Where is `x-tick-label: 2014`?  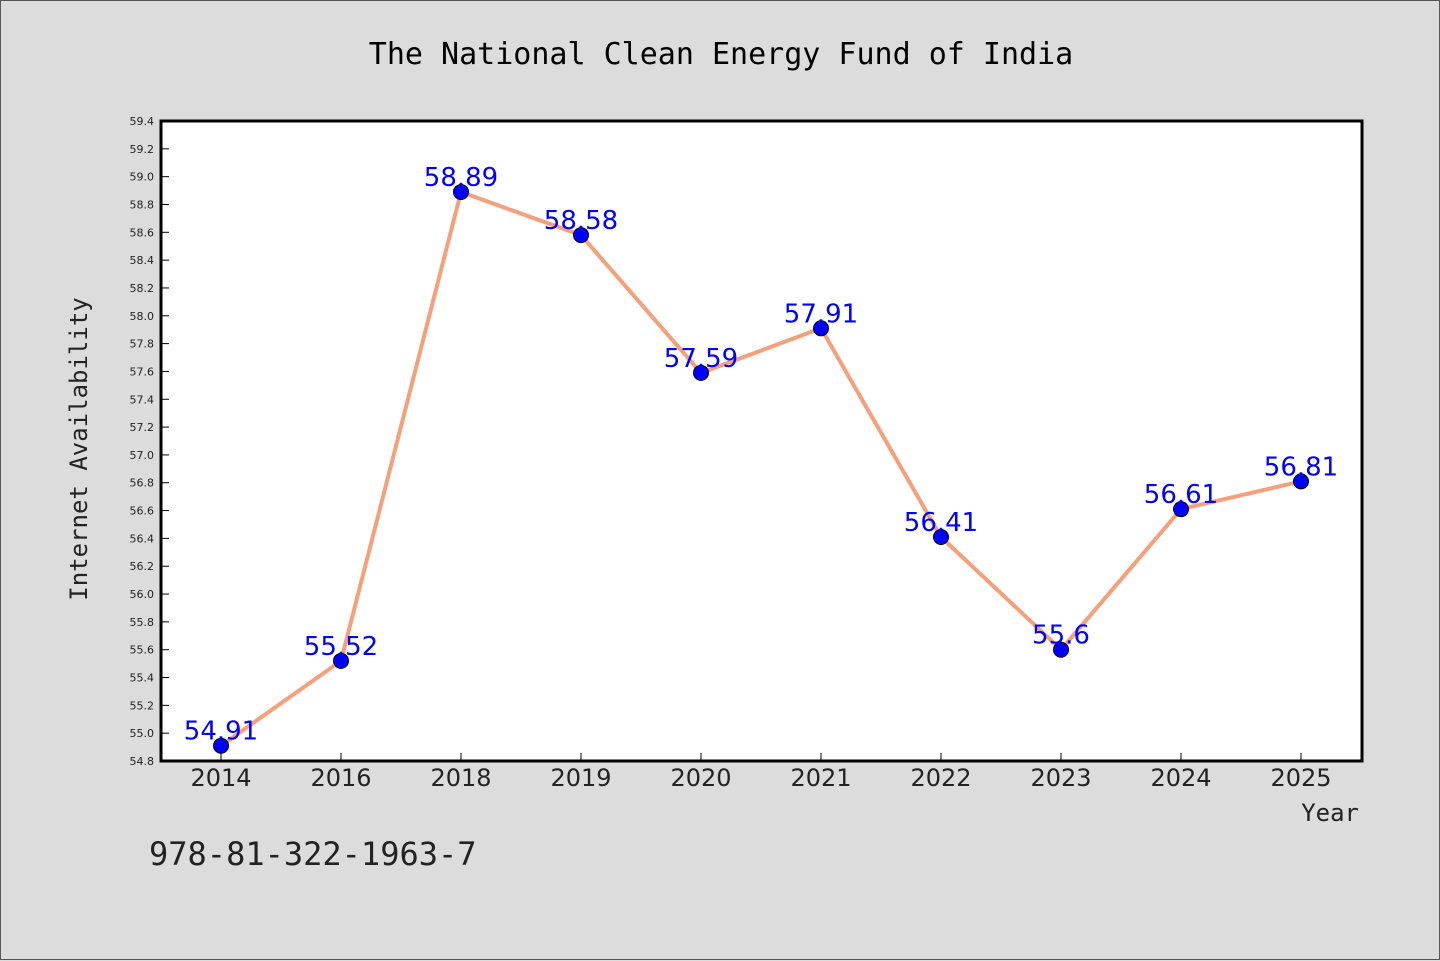
x-tick-label: 2014 is located at coordinates (220, 778).